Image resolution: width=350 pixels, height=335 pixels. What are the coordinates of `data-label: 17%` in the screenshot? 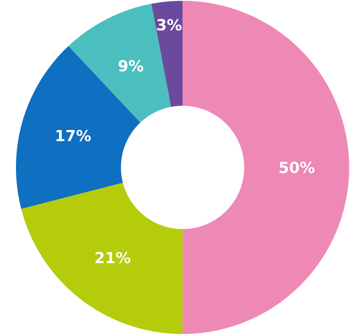 It's located at (73, 136).